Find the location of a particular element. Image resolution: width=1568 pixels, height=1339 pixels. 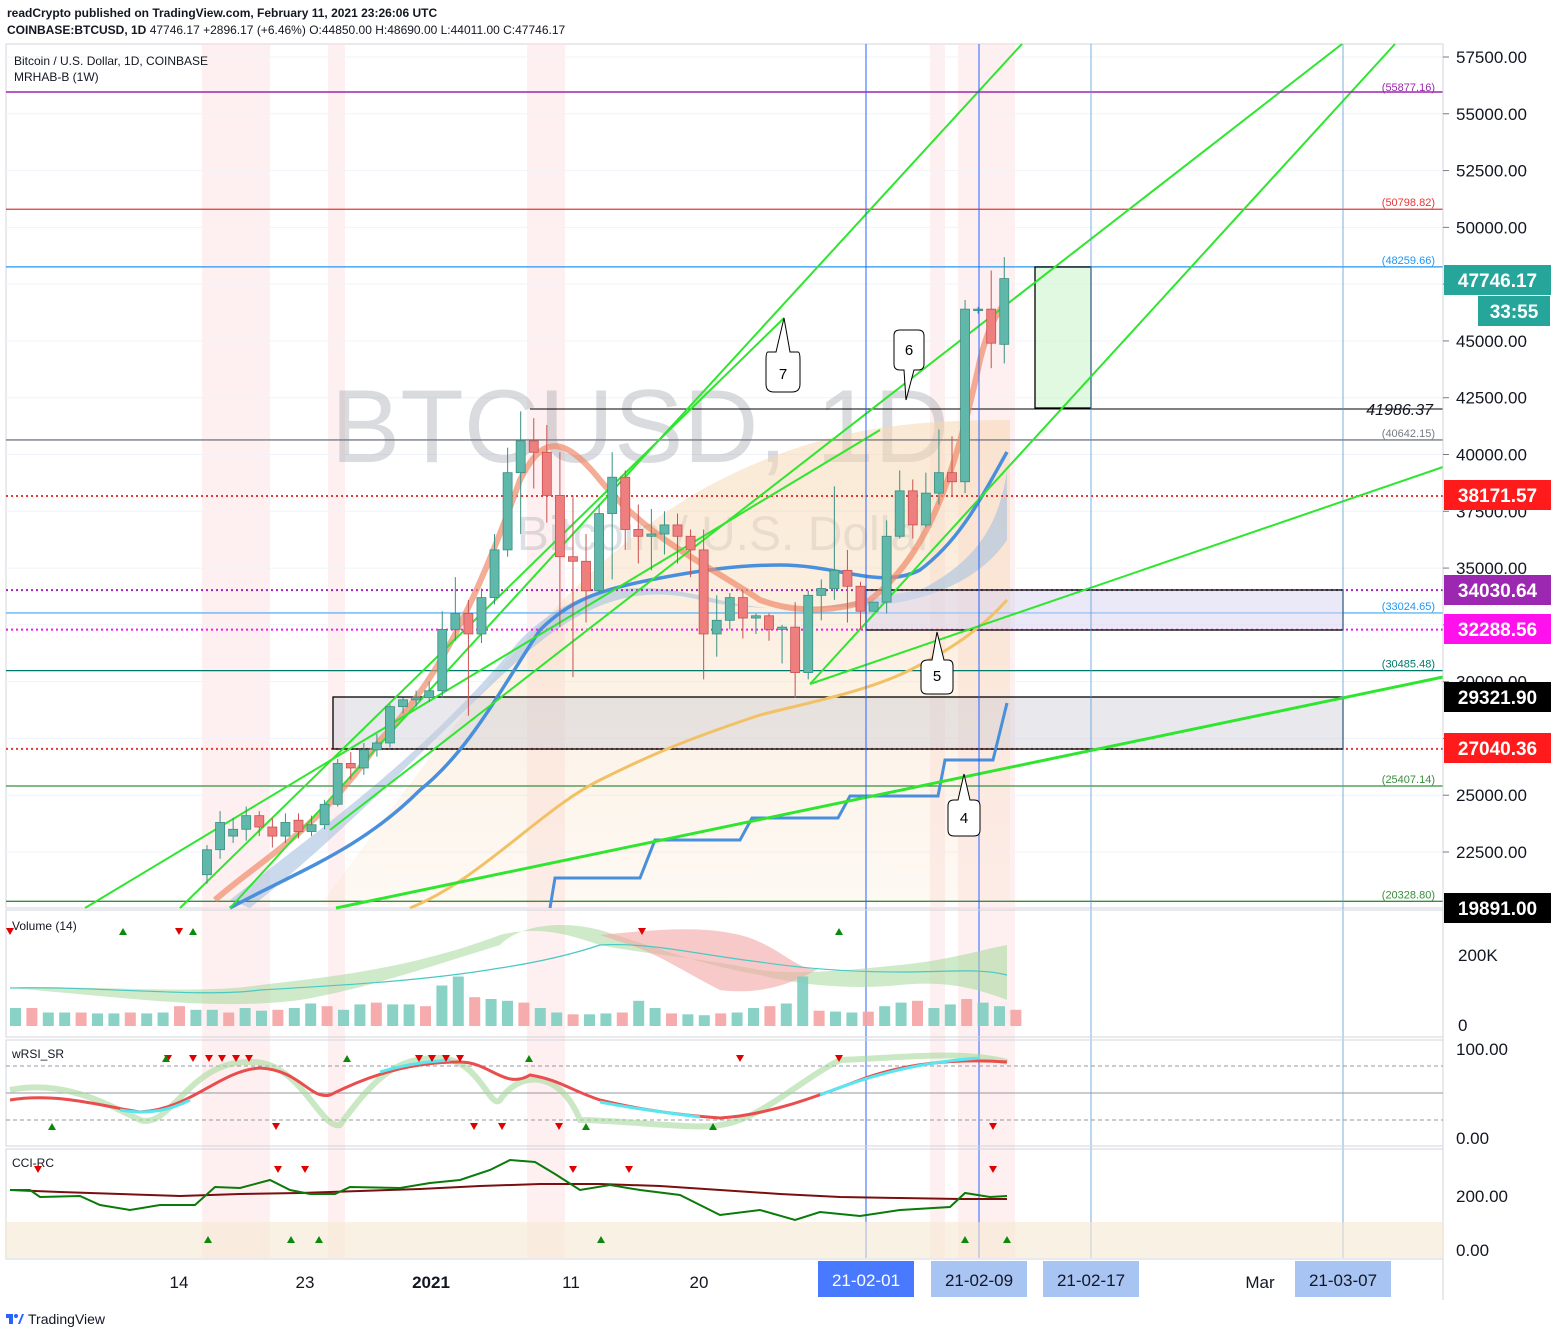

footer-brand: TradingView is located at coordinates (55, 1319).